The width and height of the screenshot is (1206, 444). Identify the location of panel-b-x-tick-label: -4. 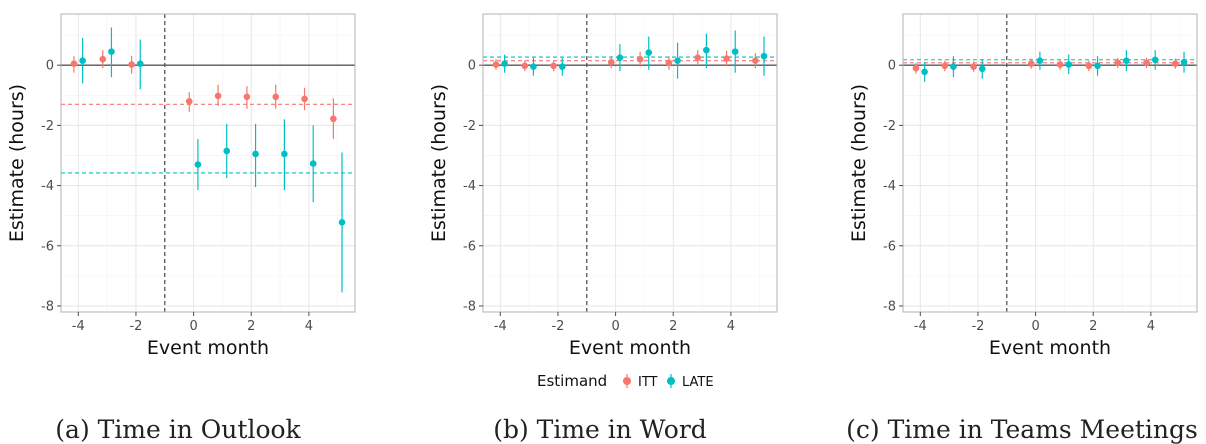
(500, 326).